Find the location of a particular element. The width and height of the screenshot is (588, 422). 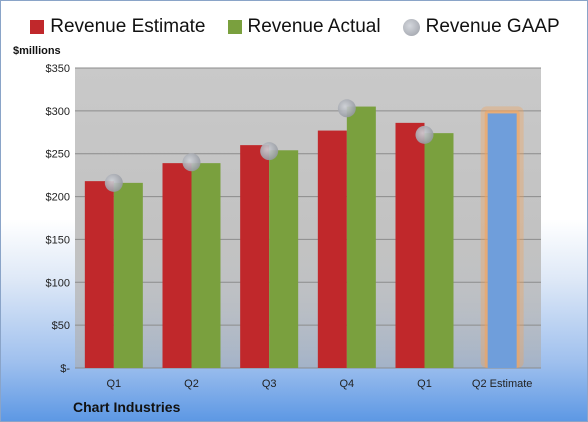

y-tick-label: $150 is located at coordinates (58, 240).